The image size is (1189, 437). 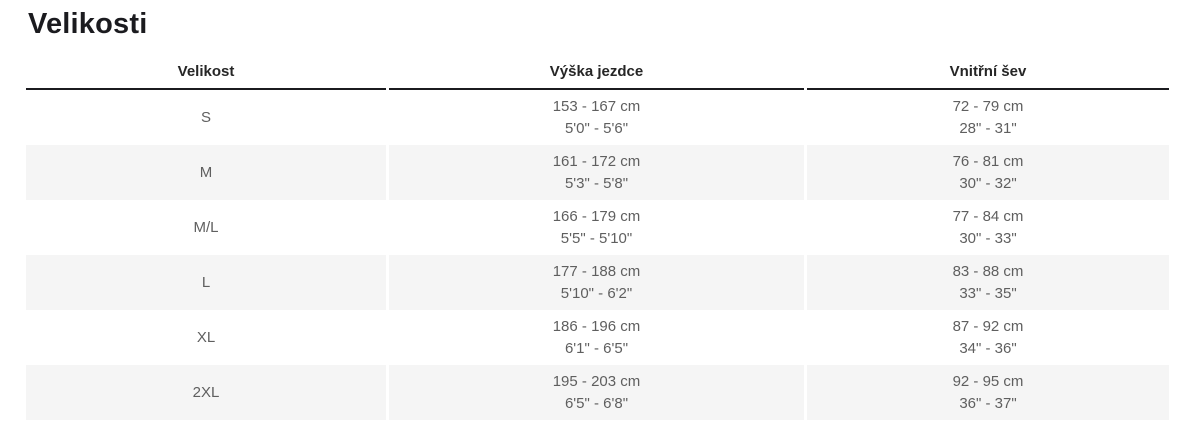 I want to click on rider-height-cm: 161 - 172 cm, so click(x=596, y=161).